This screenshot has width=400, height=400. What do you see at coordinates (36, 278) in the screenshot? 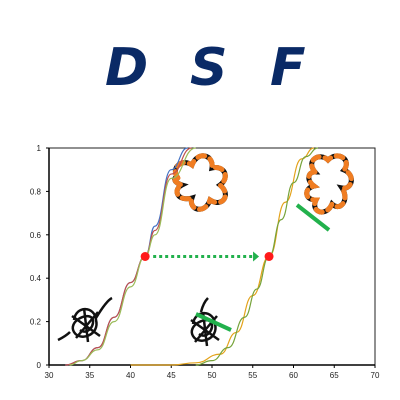
I see `y-tick-label: 0.4` at bounding box center [36, 278].